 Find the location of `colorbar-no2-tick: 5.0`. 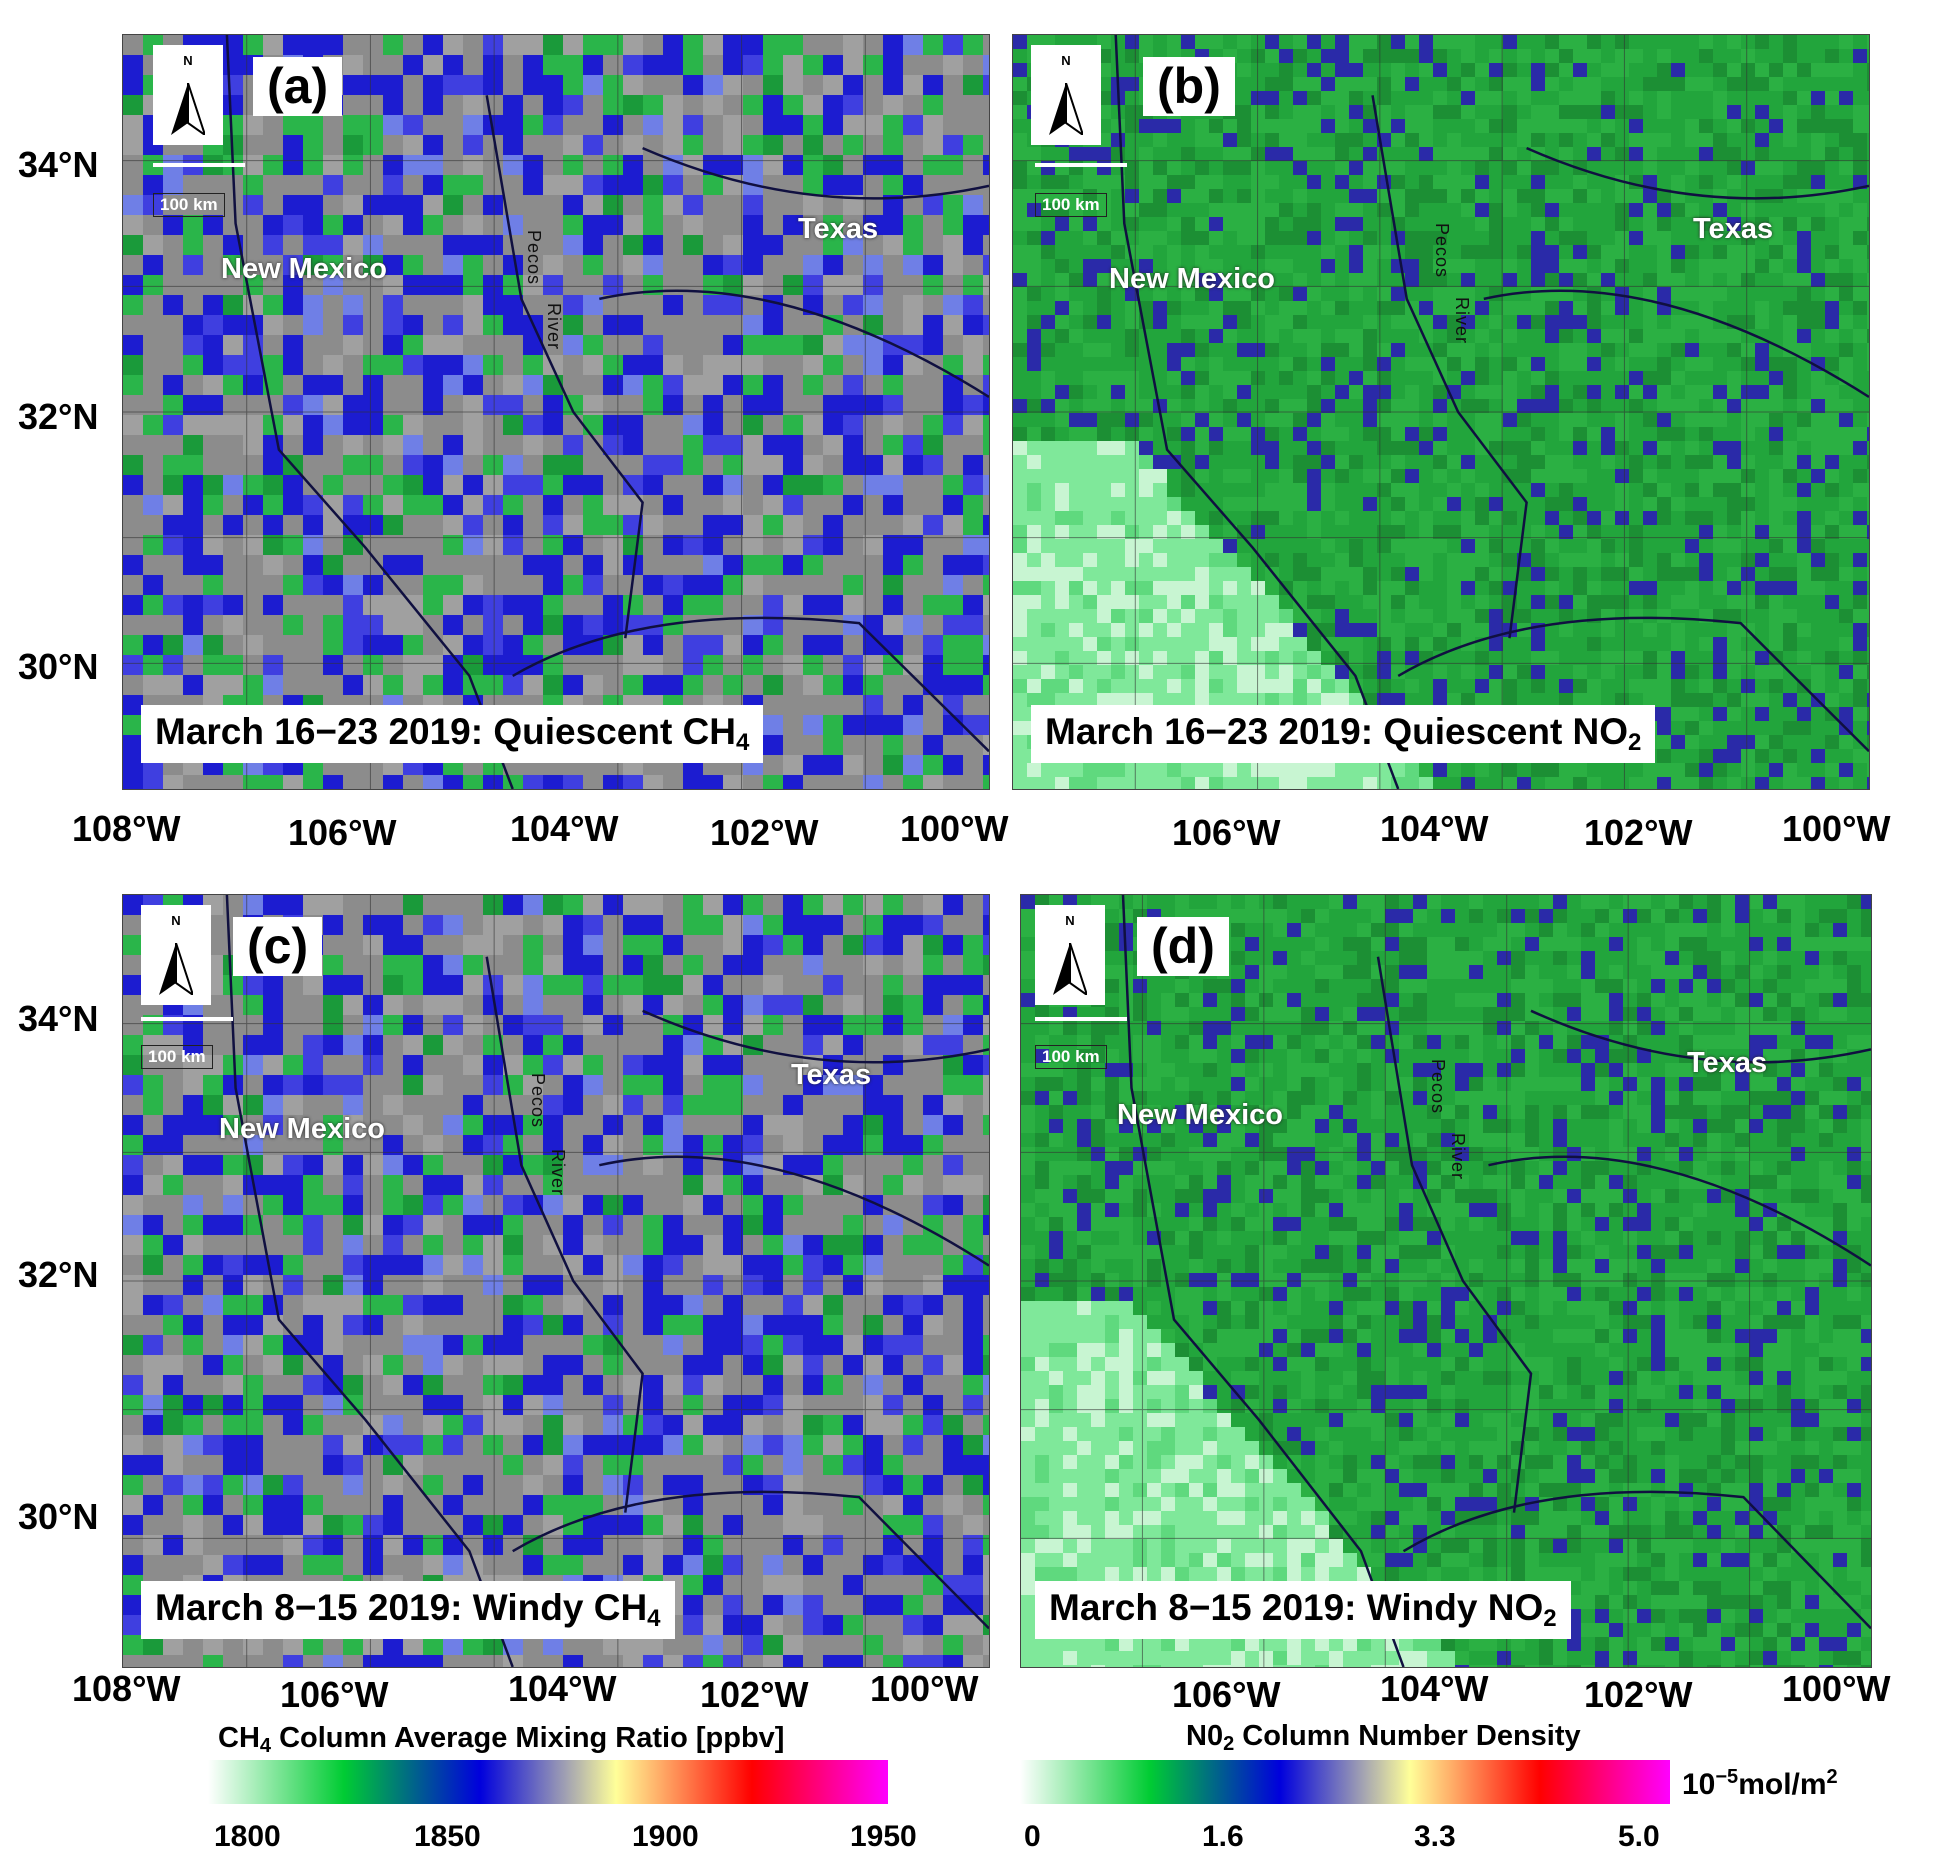

colorbar-no2-tick: 5.0 is located at coordinates (1639, 1836).